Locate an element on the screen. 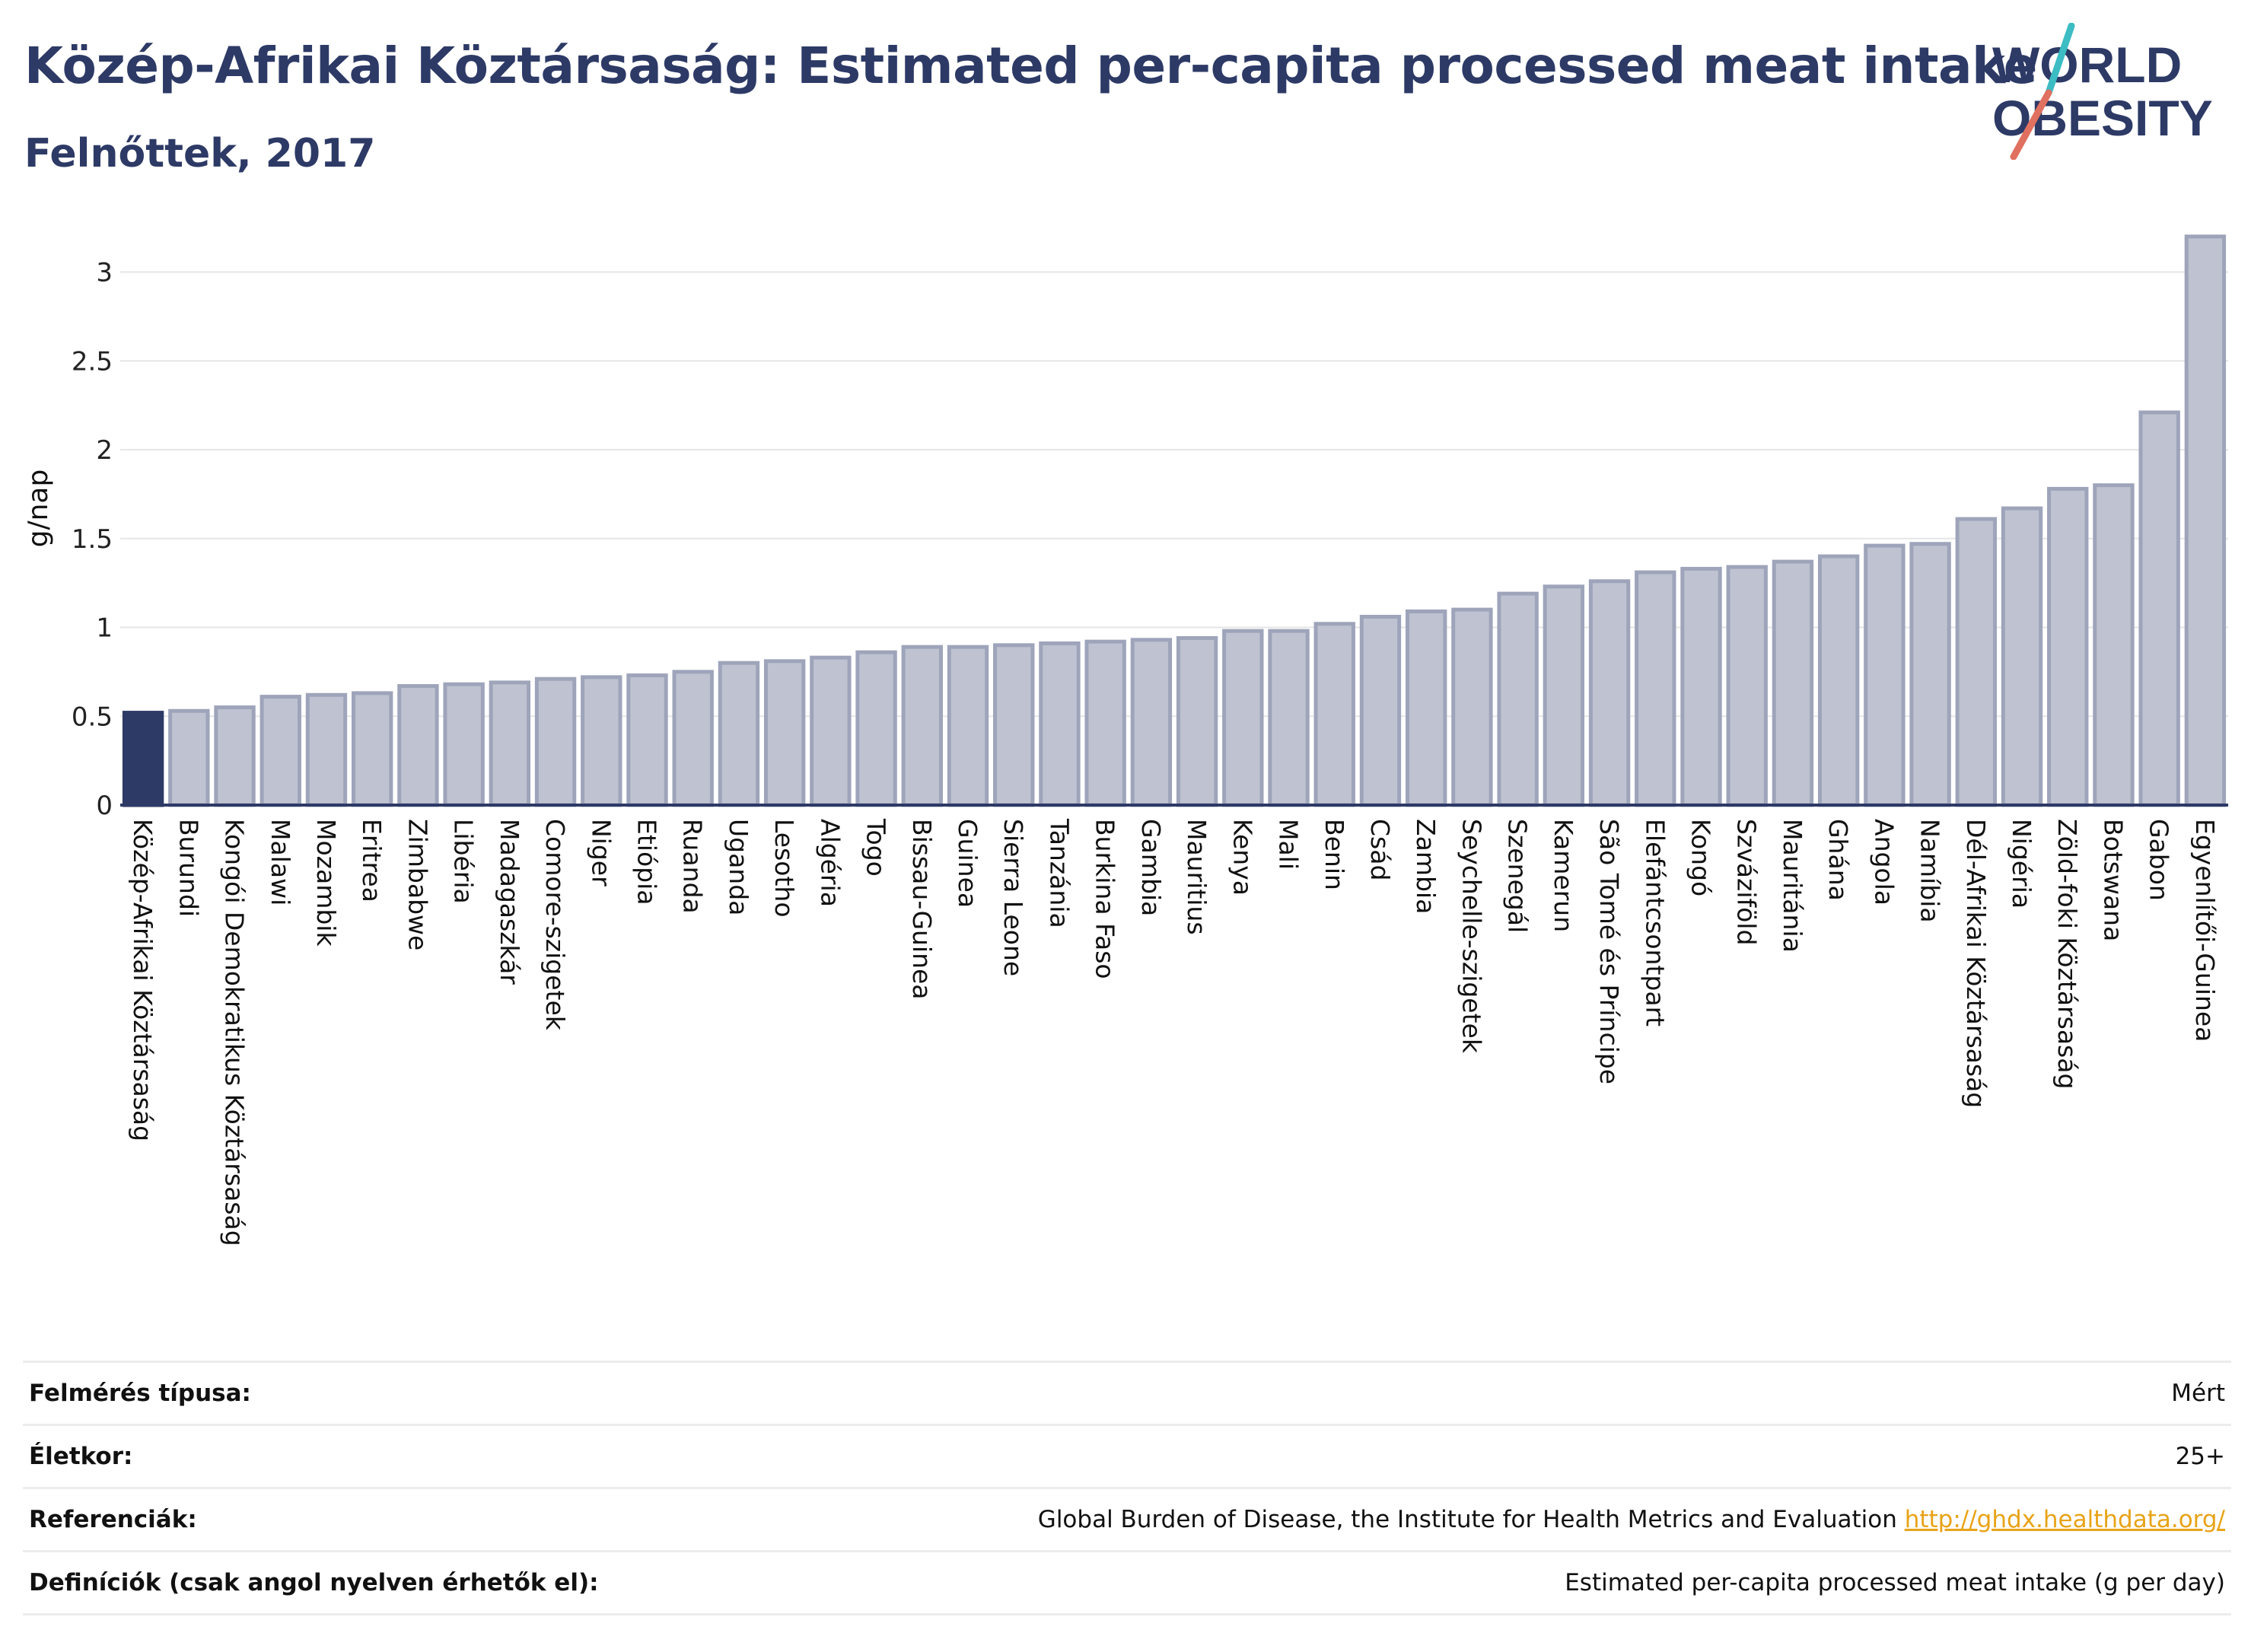 The height and width of the screenshot is (1652, 2251). x-tick-label: Libéria is located at coordinates (464, 861).